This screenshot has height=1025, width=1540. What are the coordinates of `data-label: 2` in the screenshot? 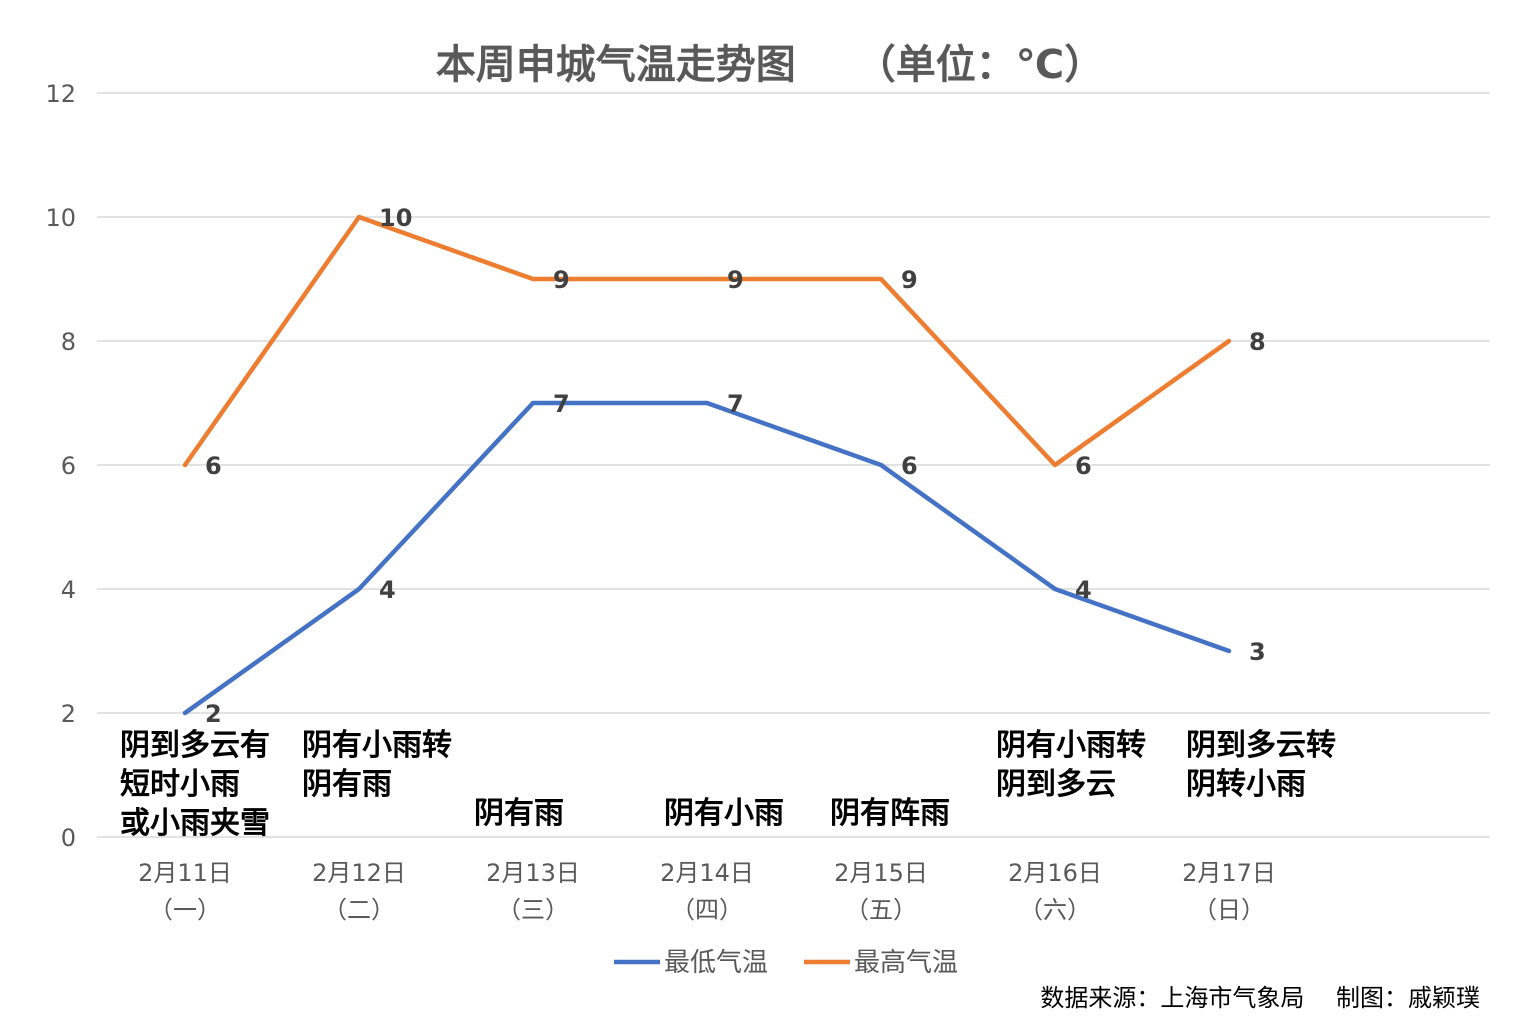 It's located at (213, 714).